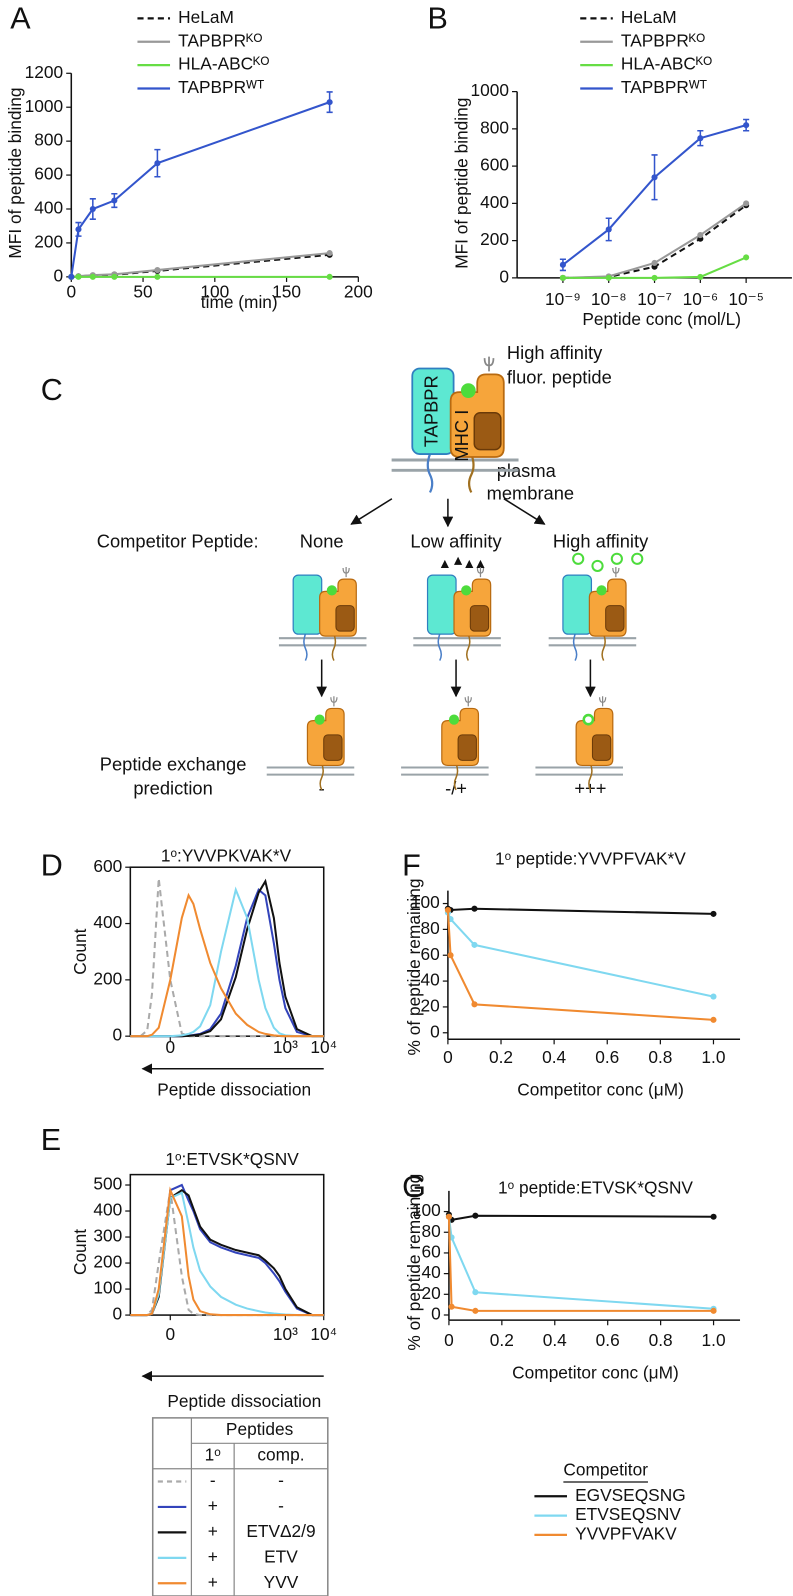  What do you see at coordinates (107, 1236) in the screenshot?
I see `y-tick-label: 300` at bounding box center [107, 1236].